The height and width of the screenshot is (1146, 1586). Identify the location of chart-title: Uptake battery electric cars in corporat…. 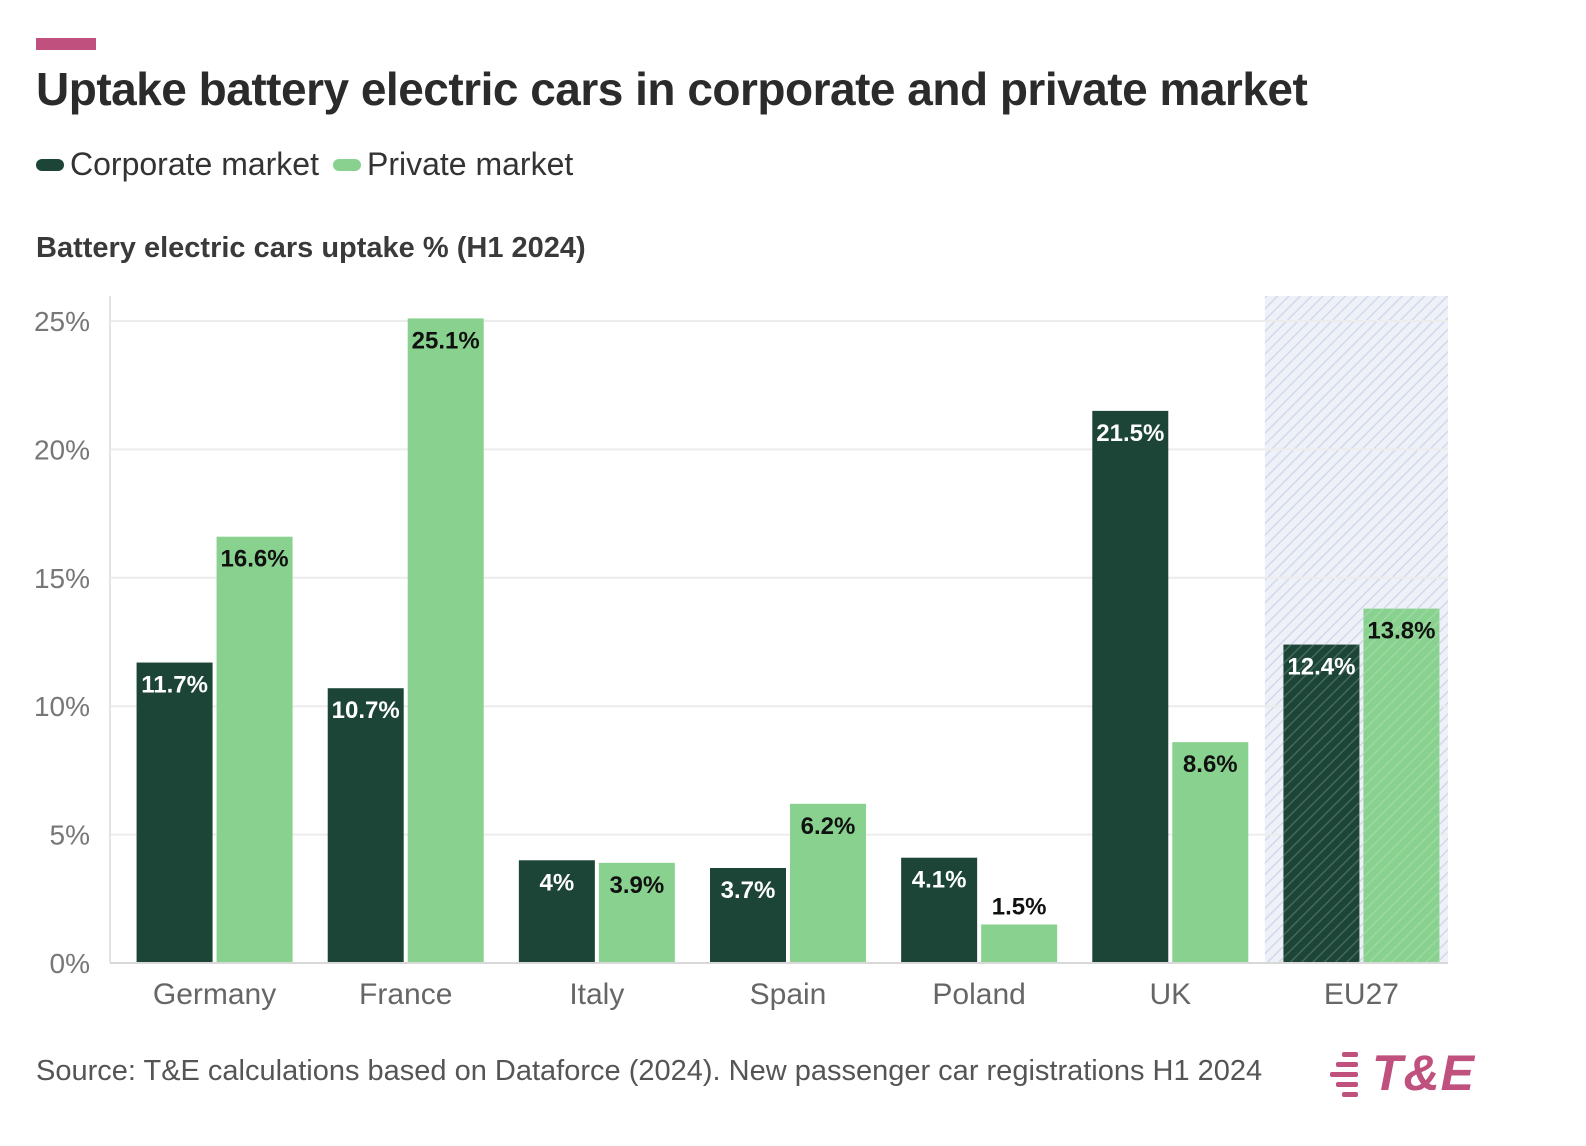
(672, 89).